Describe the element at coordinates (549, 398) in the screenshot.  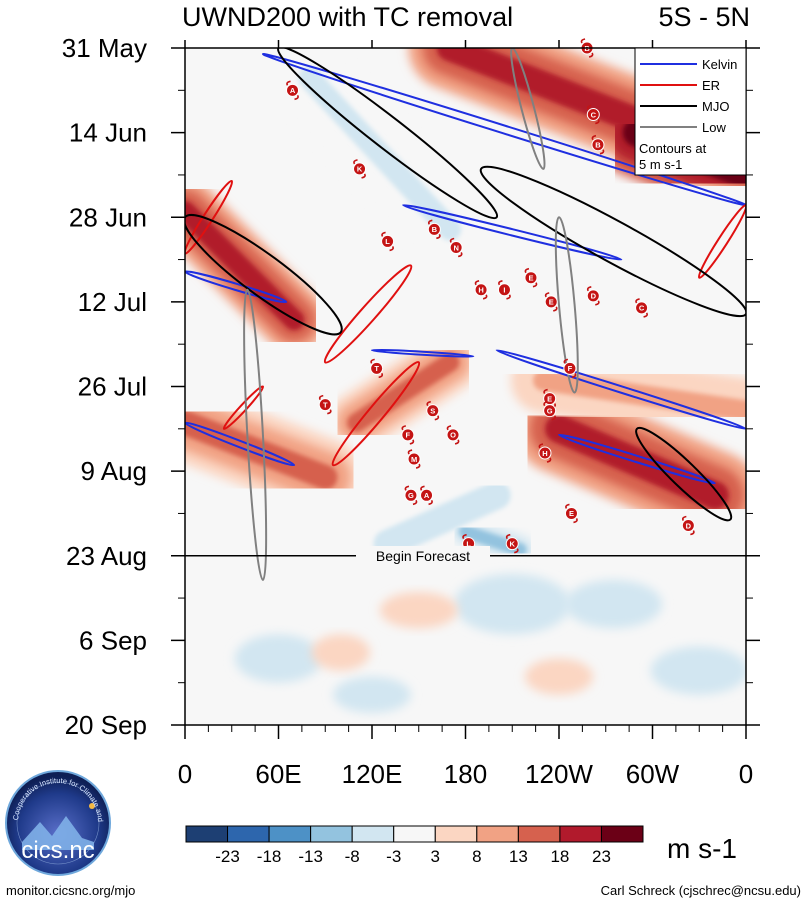
I see `tc-marker-letter-16: E` at that location.